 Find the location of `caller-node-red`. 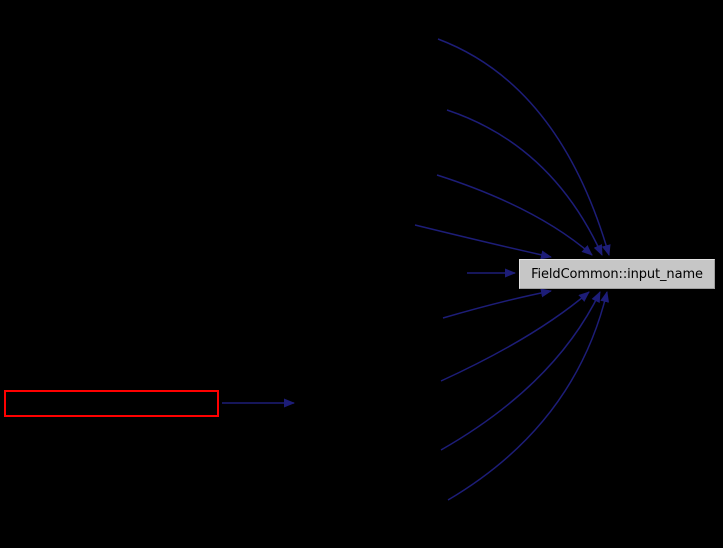

caller-node-red is located at coordinates (111, 403).